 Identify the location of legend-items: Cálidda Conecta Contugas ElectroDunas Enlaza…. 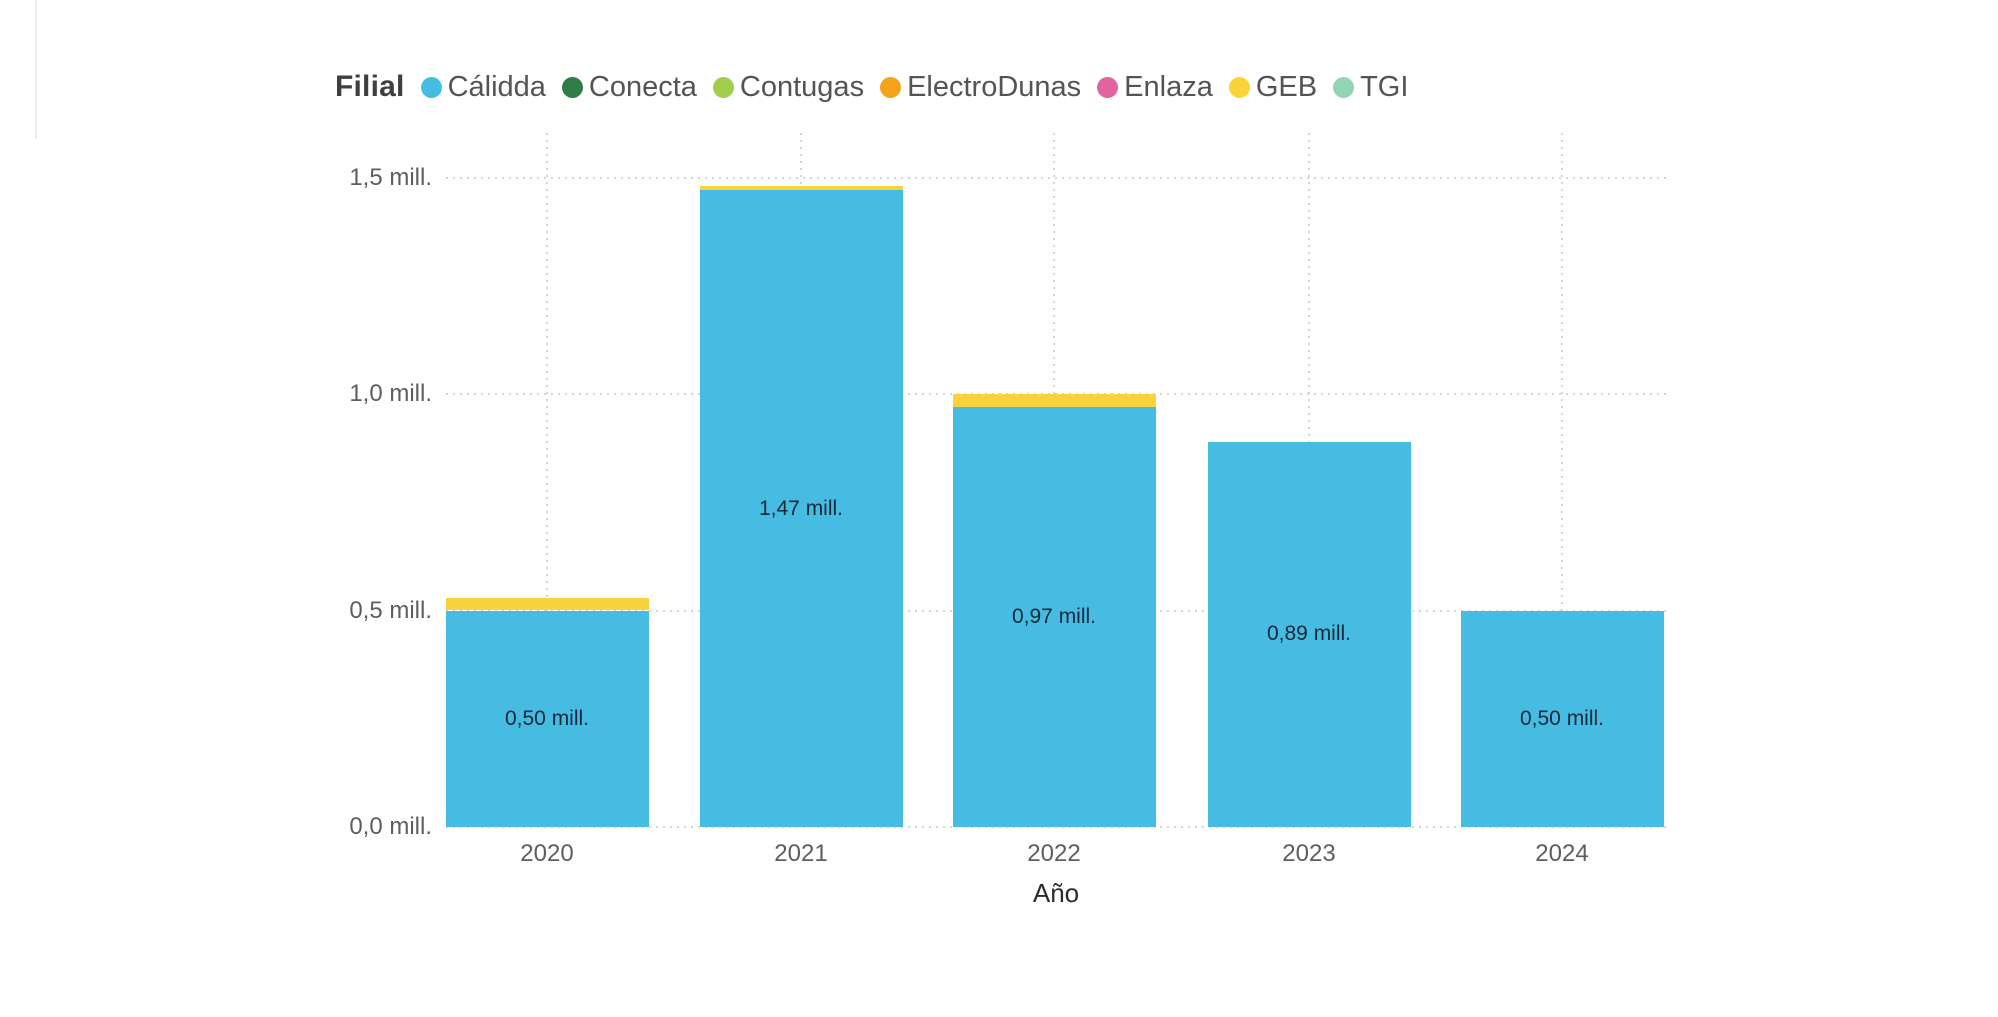
(922, 87).